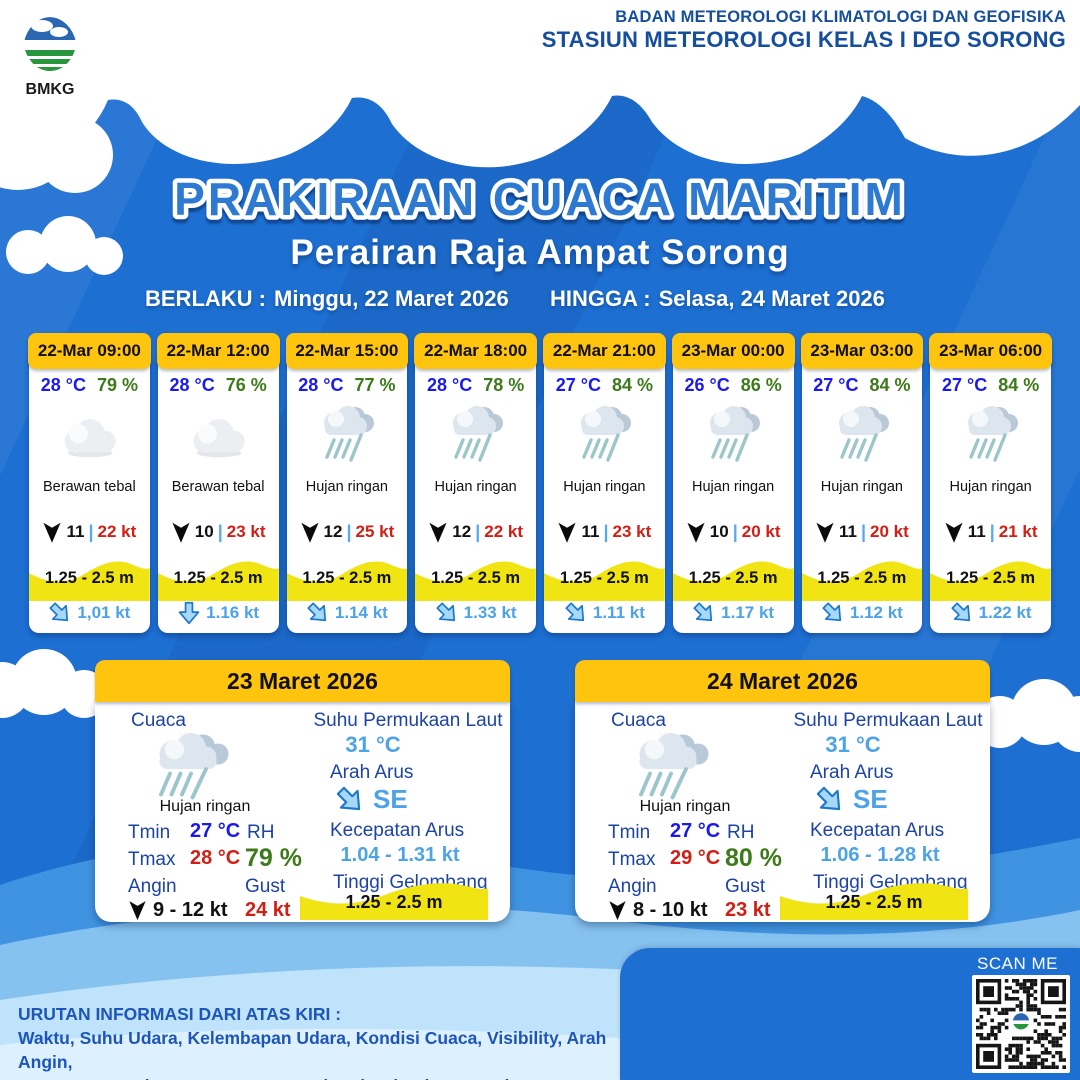 The width and height of the screenshot is (1080, 1080). I want to click on hourly-forecast-card: 28 °C 78 %, so click(475, 483).